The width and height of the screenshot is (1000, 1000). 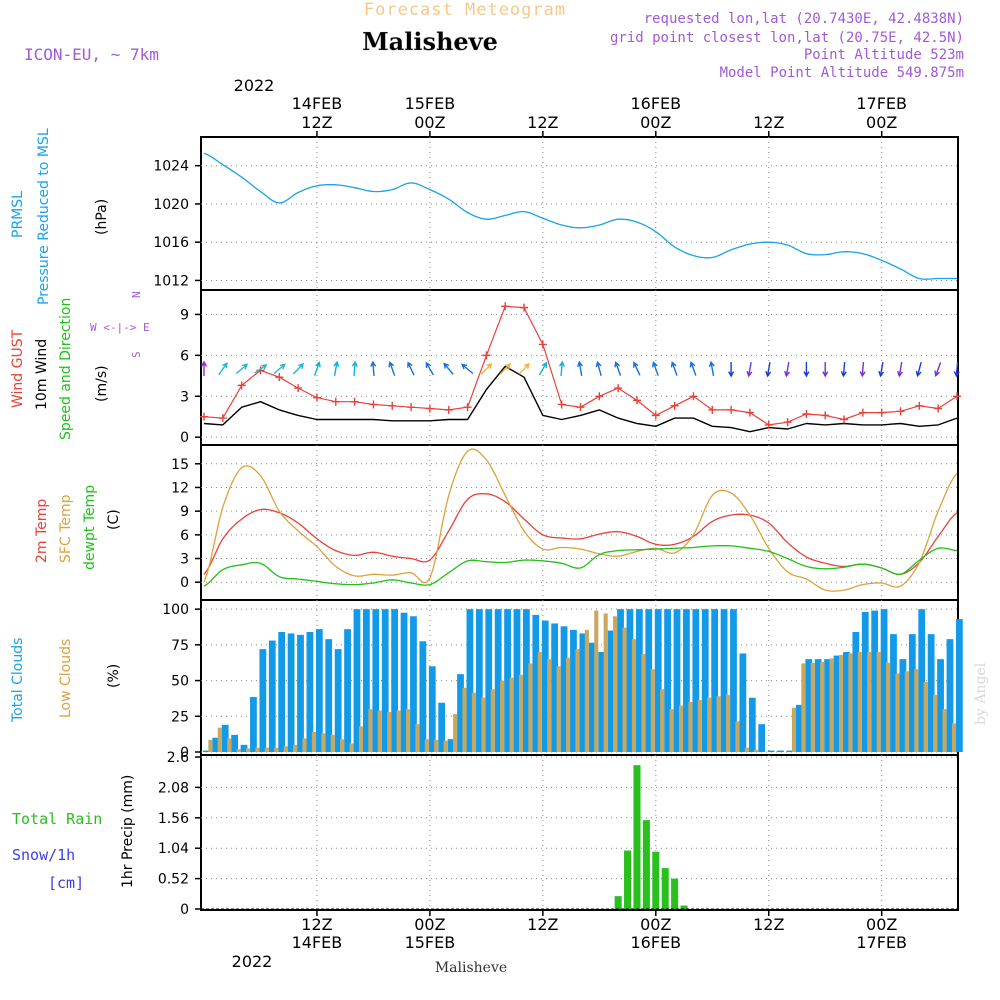 What do you see at coordinates (317, 942) in the screenshot?
I see `bottom-date-label: 14FEB` at bounding box center [317, 942].